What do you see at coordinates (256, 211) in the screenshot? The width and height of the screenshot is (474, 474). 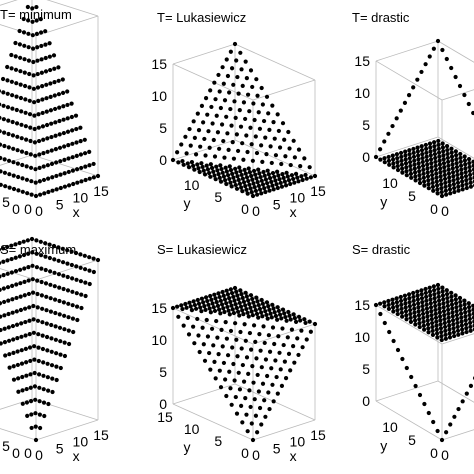 I see `x-tick-label: 0` at bounding box center [256, 211].